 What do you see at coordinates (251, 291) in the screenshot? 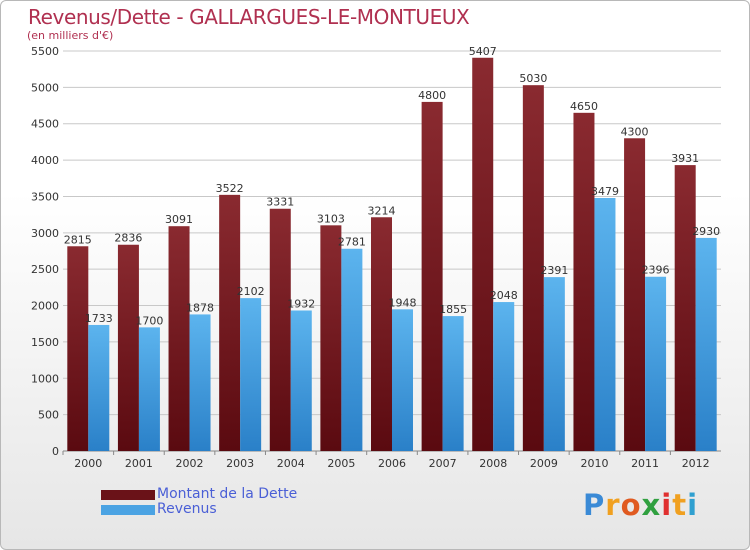
I see `data-label-revenue: 2102` at bounding box center [251, 291].